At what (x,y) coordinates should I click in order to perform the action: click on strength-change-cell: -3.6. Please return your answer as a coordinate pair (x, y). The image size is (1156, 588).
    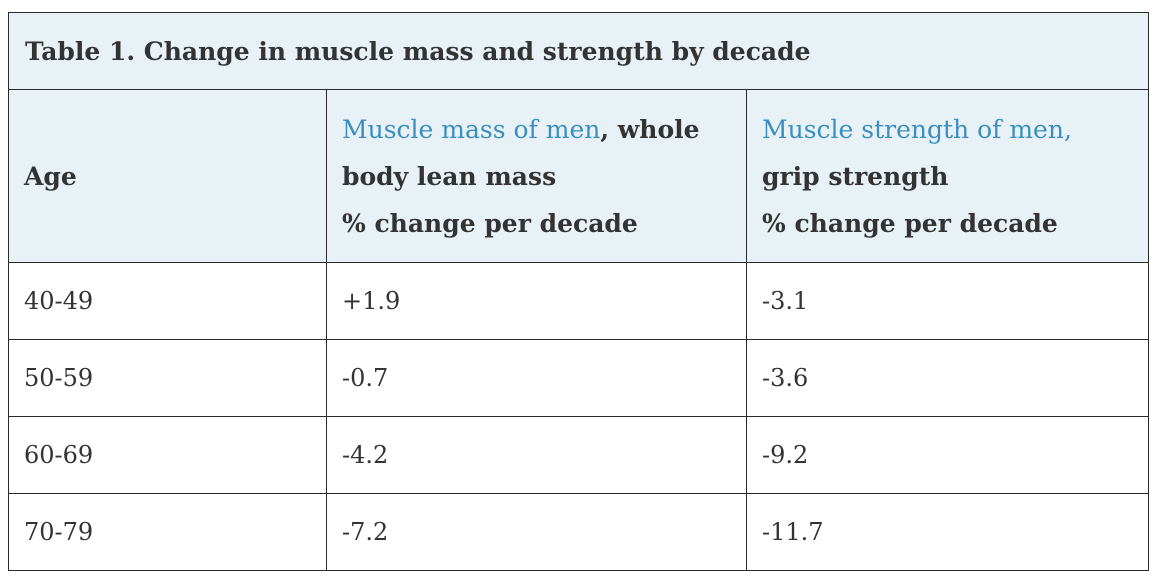
    Looking at the image, I should click on (948, 378).